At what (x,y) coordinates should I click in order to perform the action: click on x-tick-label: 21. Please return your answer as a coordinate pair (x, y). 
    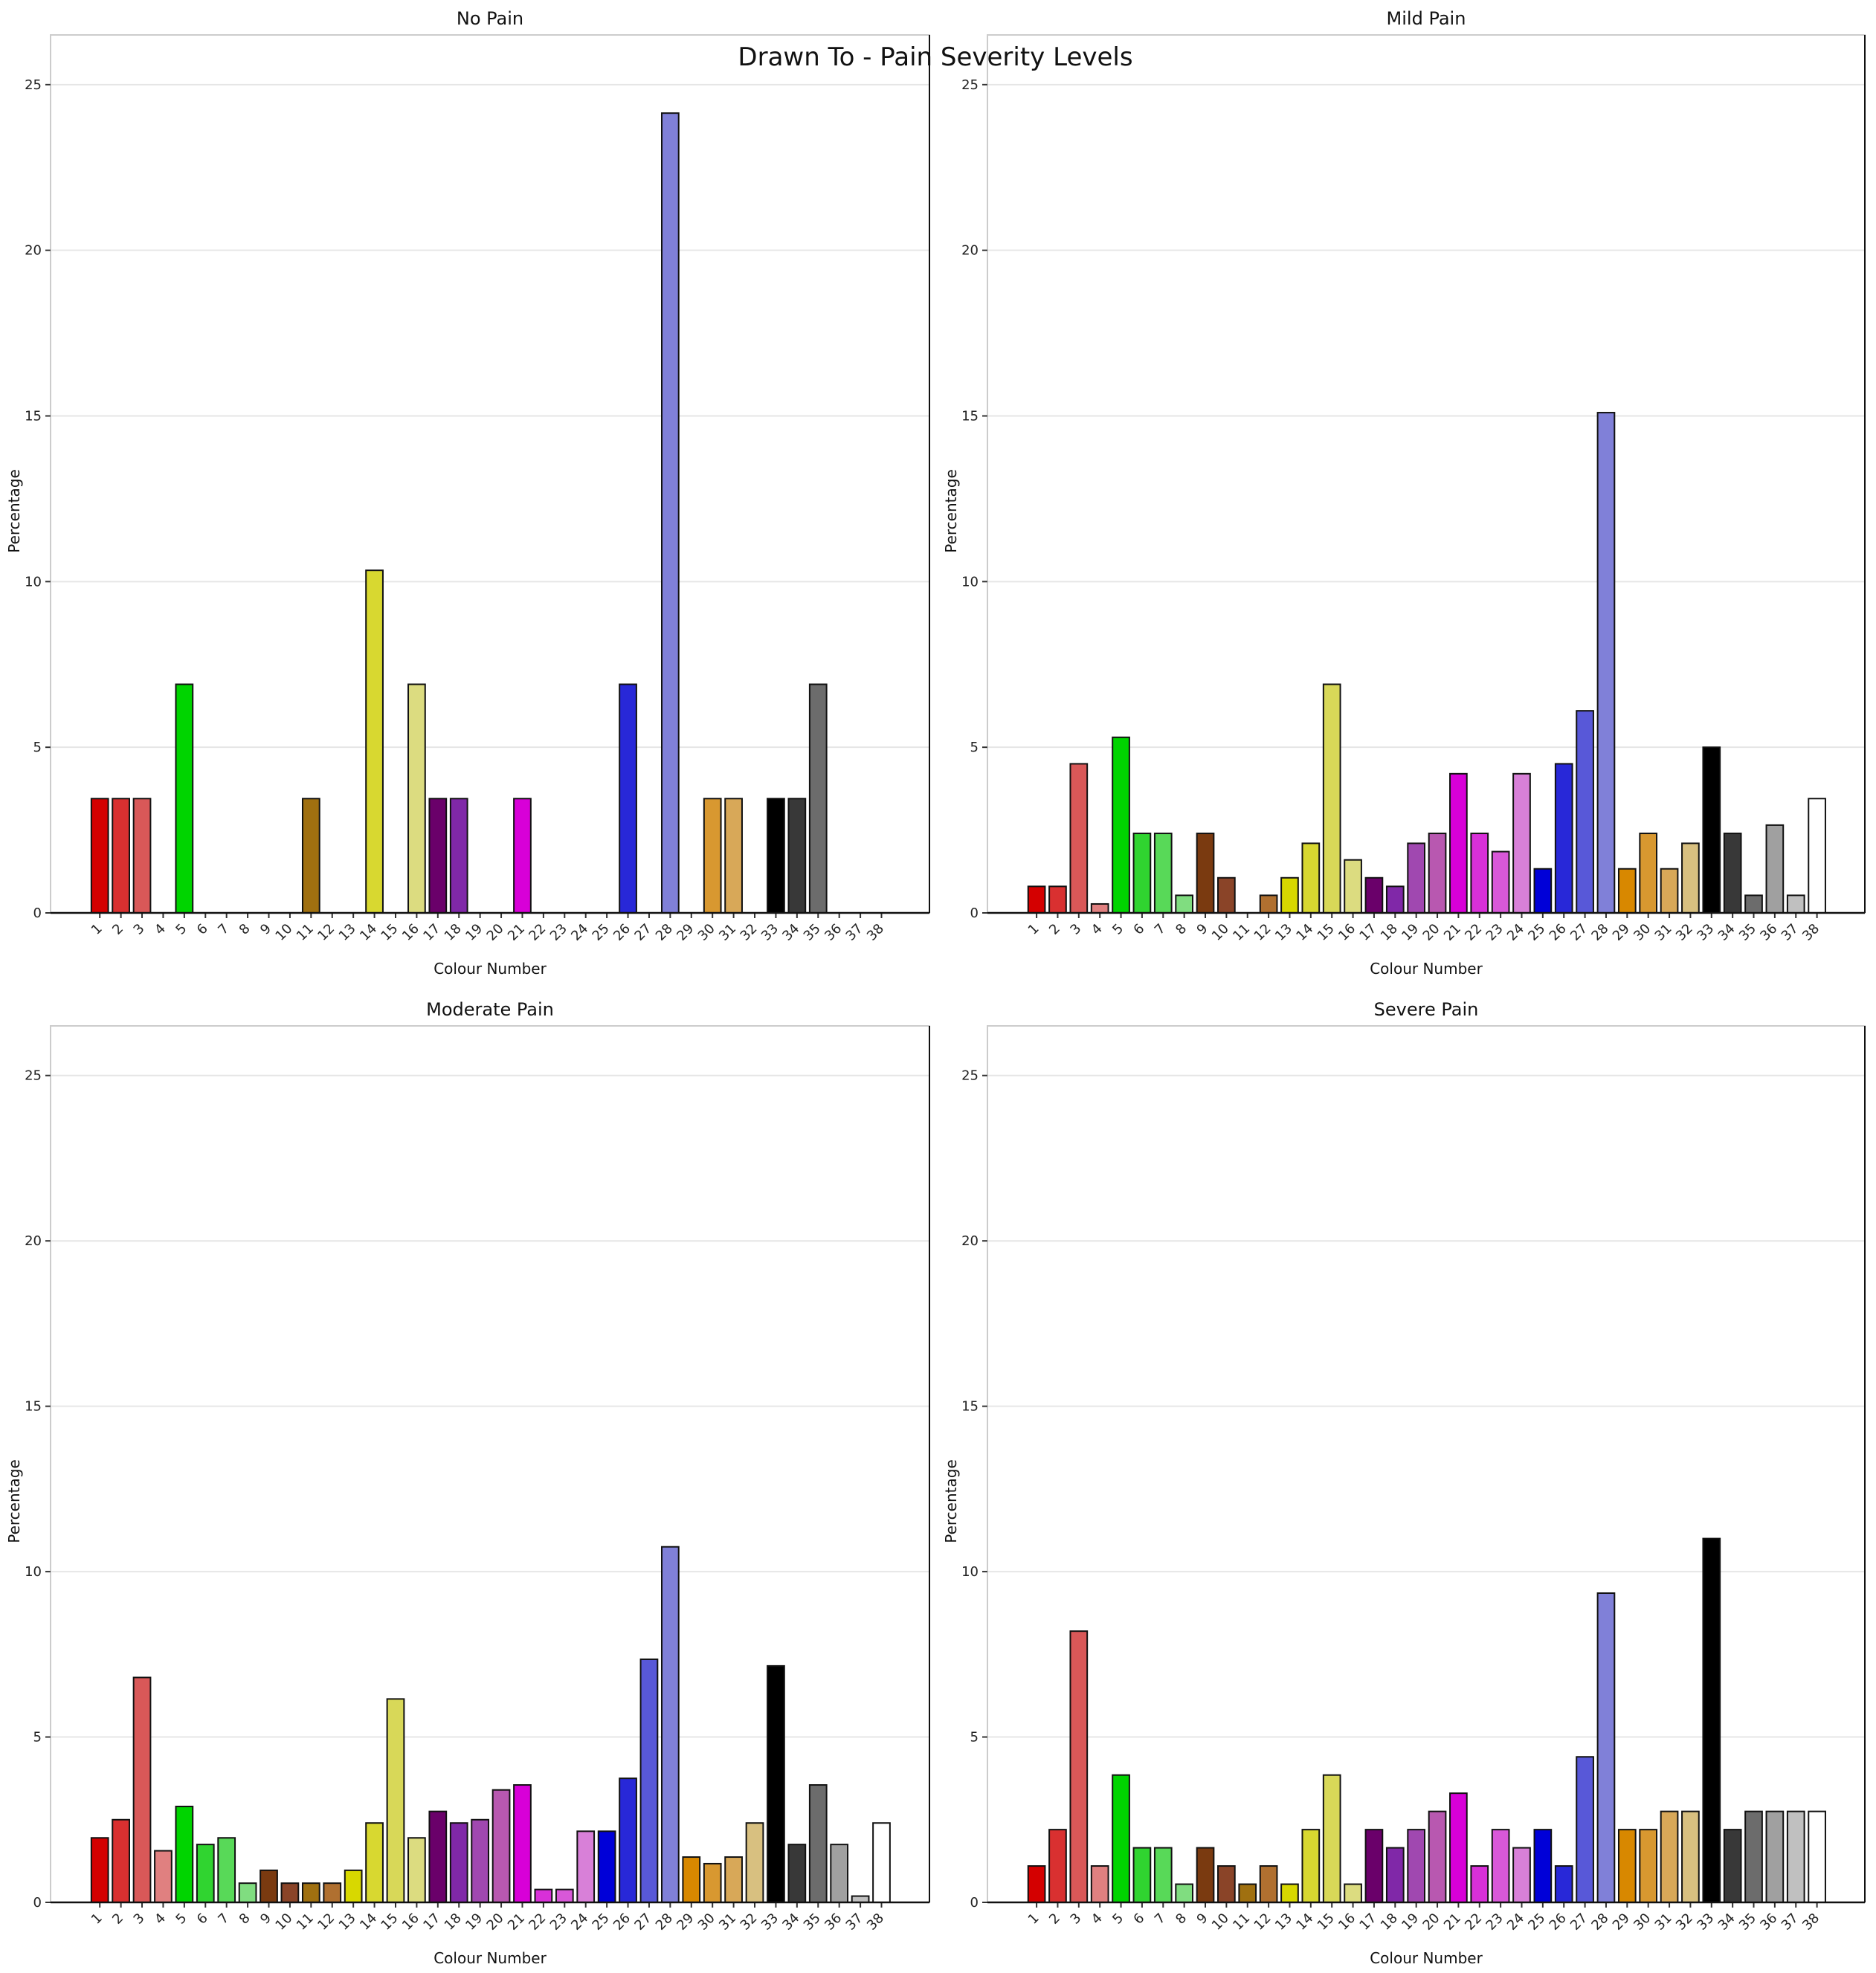
    Looking at the image, I should click on (1452, 932).